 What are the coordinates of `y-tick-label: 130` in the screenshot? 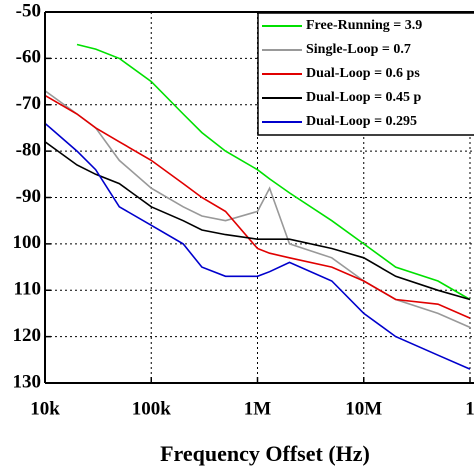 It's located at (27, 381).